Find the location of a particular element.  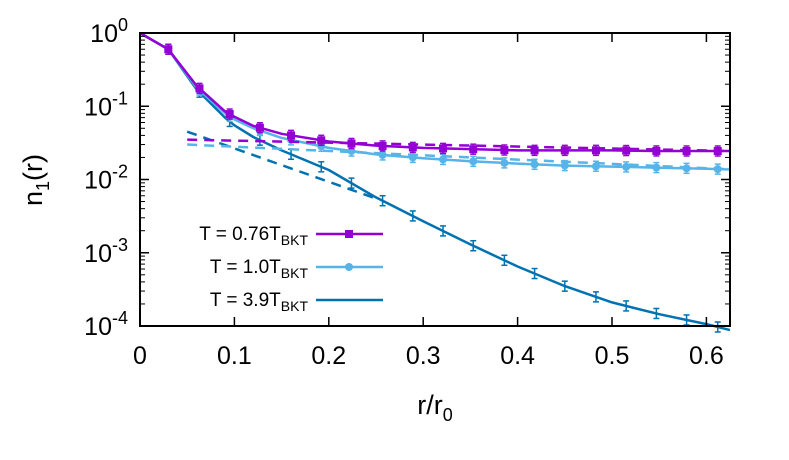

y-tick-label: 10⁻² is located at coordinates (106, 178).